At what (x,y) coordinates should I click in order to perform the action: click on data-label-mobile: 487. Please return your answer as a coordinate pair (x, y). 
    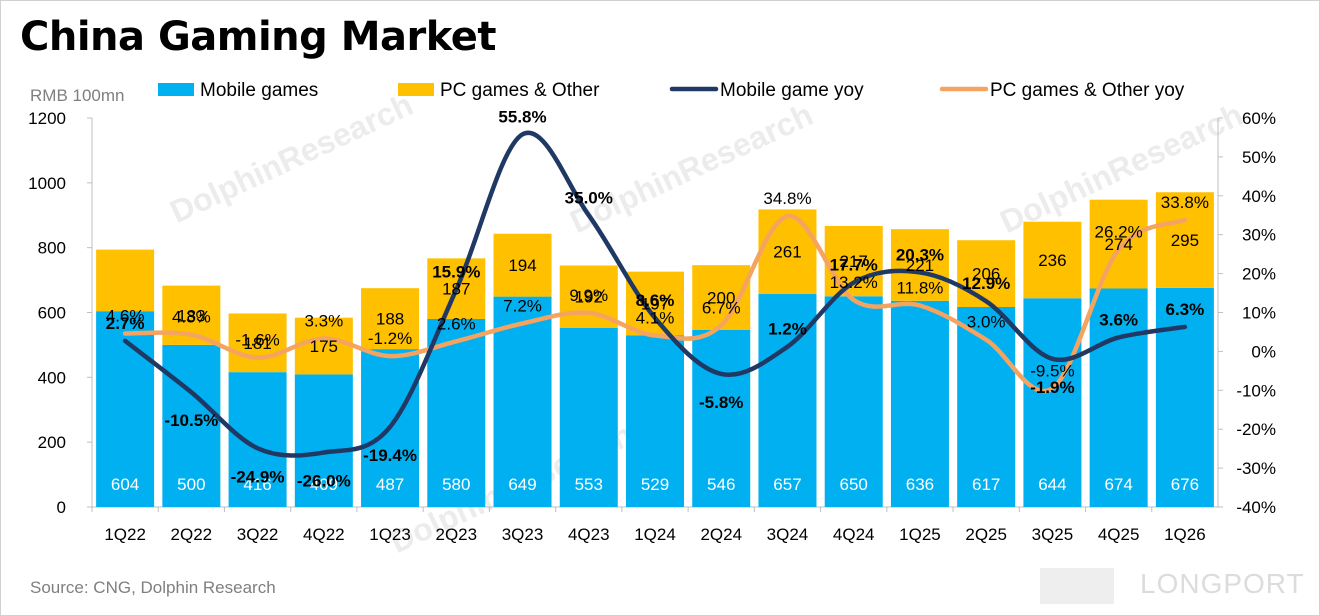
    Looking at the image, I should click on (390, 484).